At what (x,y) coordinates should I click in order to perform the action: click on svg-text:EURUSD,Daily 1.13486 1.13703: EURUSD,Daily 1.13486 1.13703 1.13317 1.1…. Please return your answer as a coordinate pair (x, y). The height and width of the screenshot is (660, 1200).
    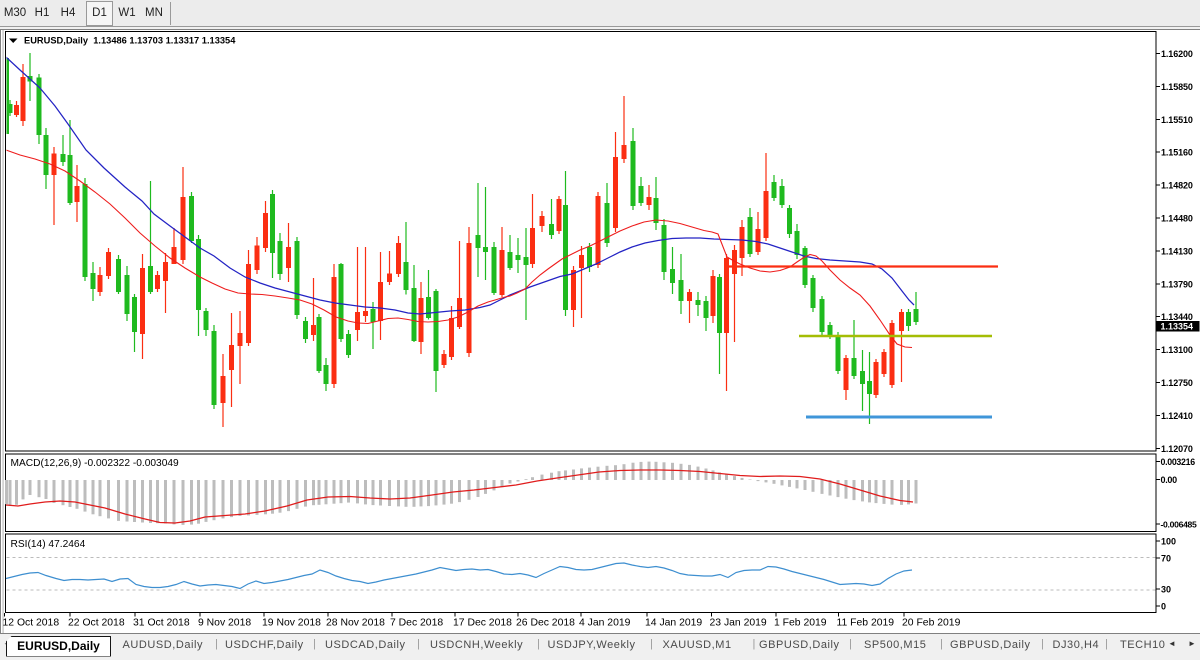
    Looking at the image, I should click on (130, 41).